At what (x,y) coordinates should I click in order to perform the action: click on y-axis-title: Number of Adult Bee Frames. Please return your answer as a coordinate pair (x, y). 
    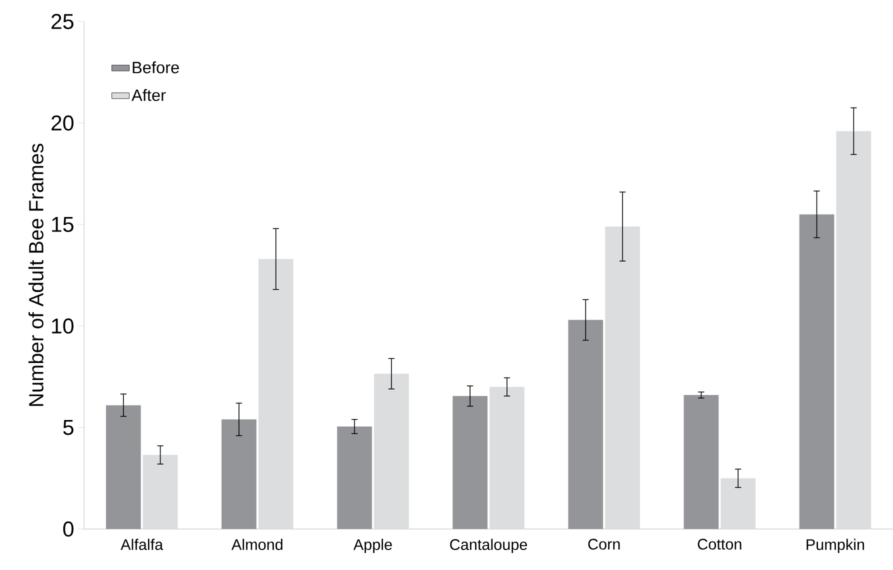
    Looking at the image, I should click on (36, 275).